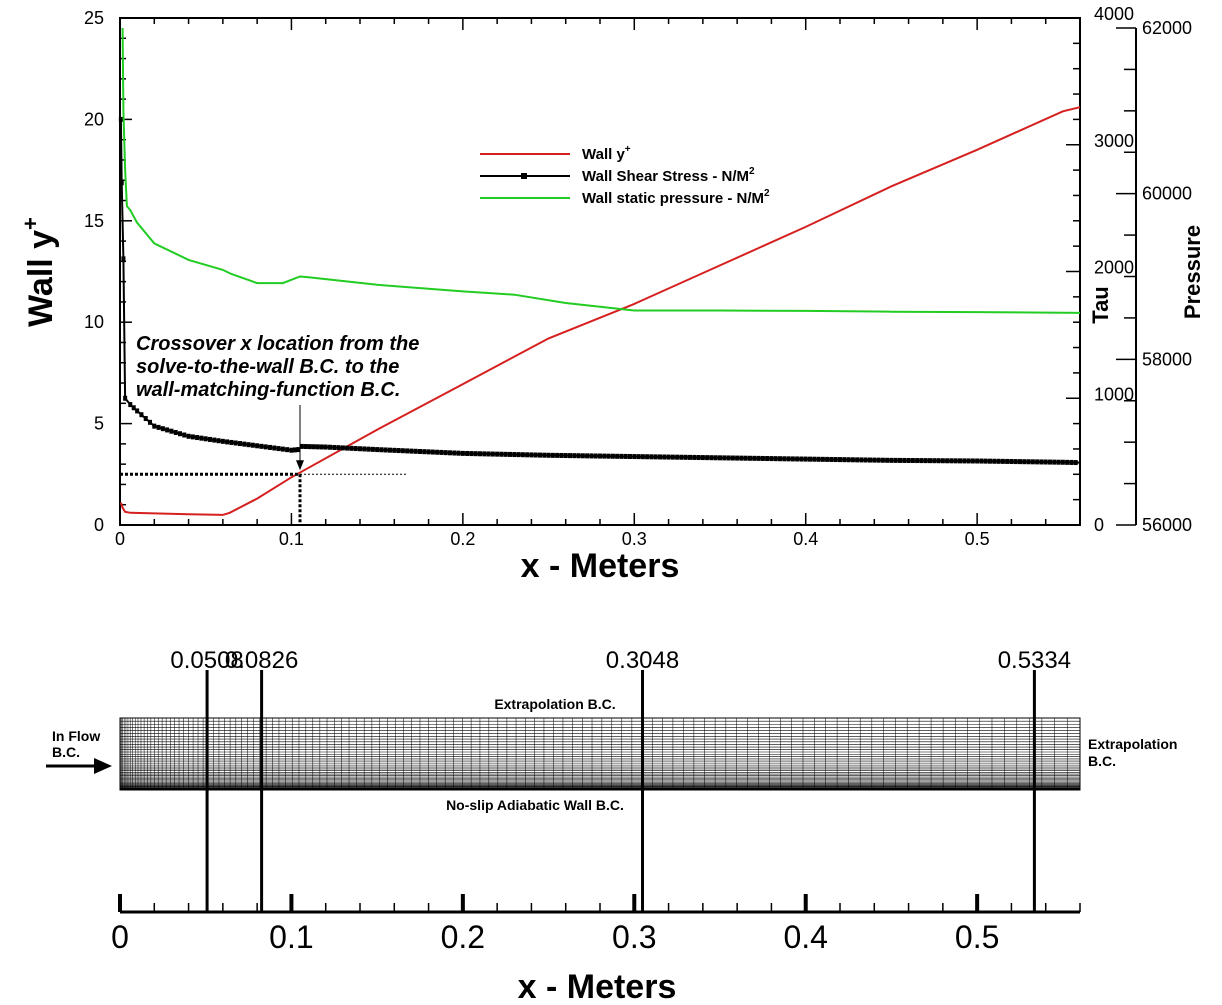 Image resolution: width=1222 pixels, height=1005 pixels. I want to click on x-tick-label: 0.3, so click(634, 539).